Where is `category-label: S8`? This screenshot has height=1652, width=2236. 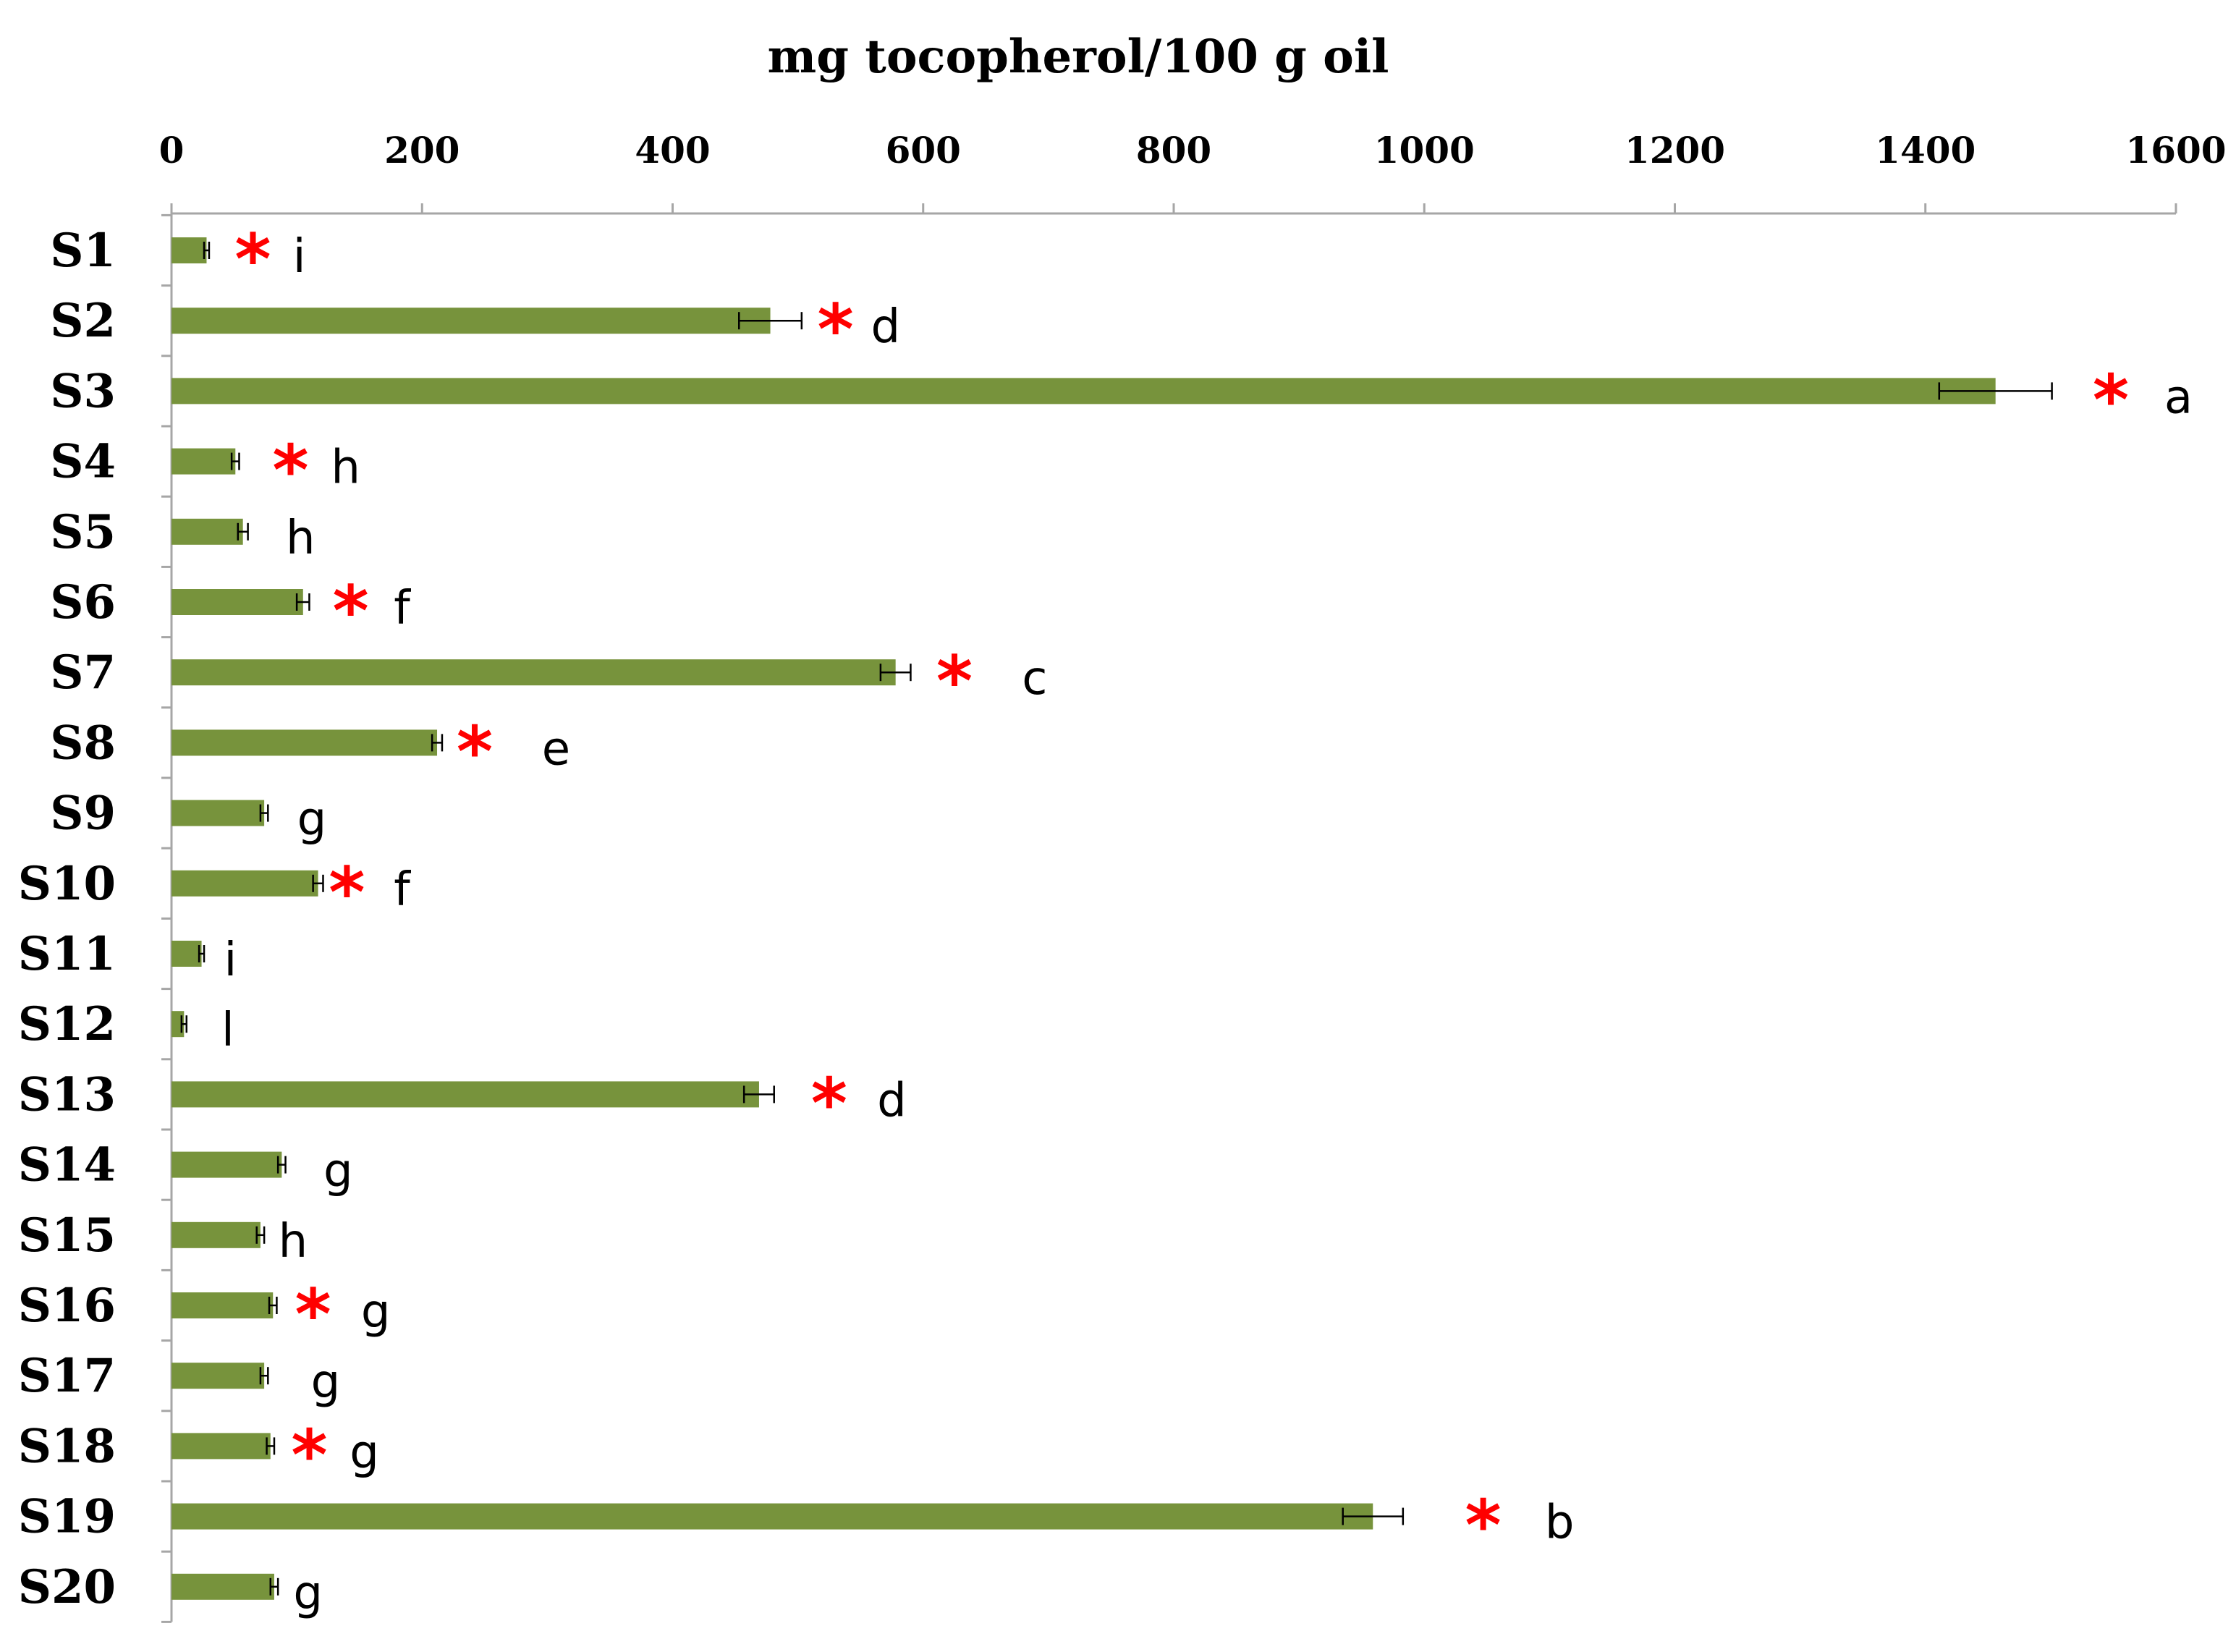 category-label: S8 is located at coordinates (83, 743).